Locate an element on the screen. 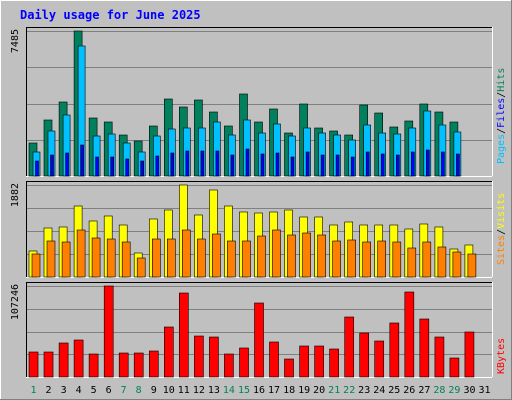 This screenshot has height=400, width=512. x-tick-label: 30 is located at coordinates (469, 390).